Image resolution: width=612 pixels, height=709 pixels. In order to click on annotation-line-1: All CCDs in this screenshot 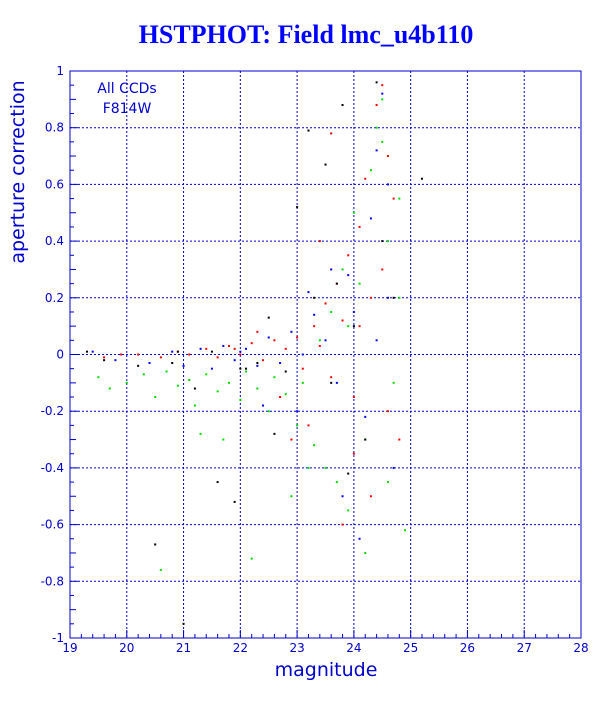, I will do `click(126, 89)`.